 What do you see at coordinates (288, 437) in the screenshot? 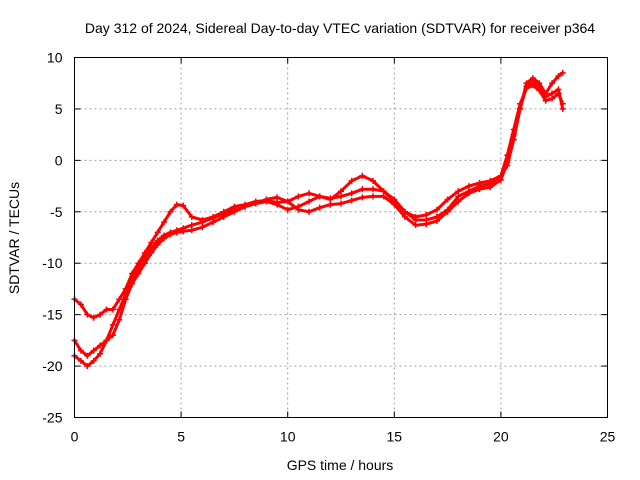
I see `x-tick-label: 10` at bounding box center [288, 437].